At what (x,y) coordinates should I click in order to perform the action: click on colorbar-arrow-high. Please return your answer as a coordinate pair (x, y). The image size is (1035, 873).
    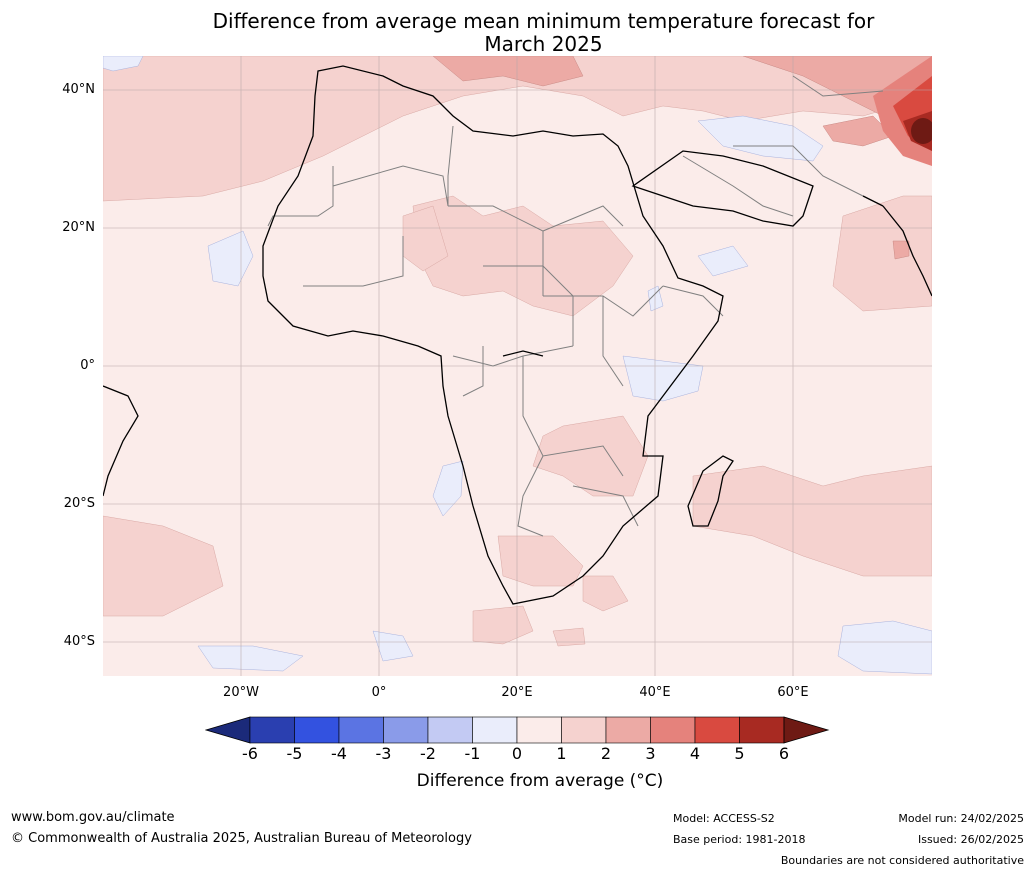
    Looking at the image, I should click on (806, 730).